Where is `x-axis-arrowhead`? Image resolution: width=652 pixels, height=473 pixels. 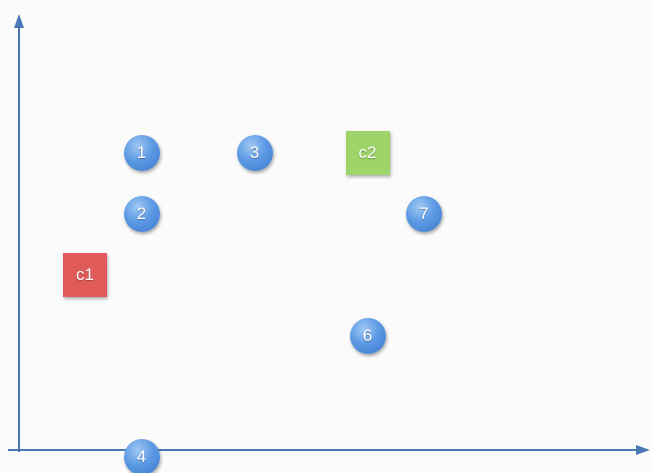 x-axis-arrowhead is located at coordinates (643, 450).